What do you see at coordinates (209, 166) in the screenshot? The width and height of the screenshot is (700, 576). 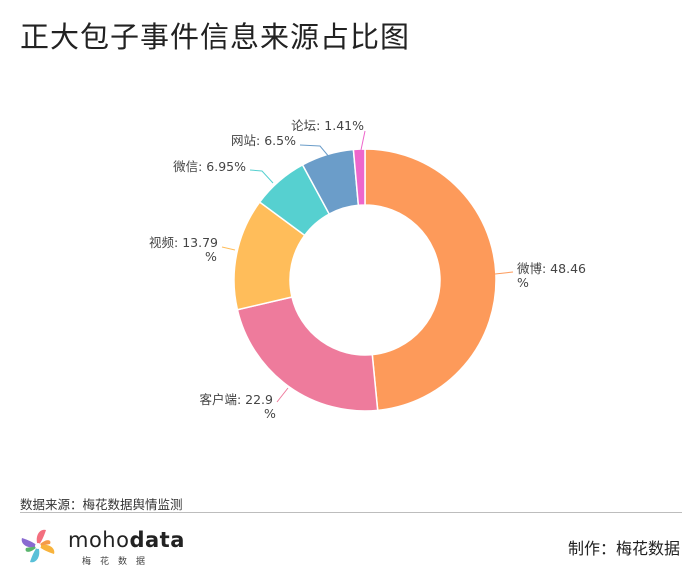 I see `slice-label-3: 微信: 6.95%` at bounding box center [209, 166].